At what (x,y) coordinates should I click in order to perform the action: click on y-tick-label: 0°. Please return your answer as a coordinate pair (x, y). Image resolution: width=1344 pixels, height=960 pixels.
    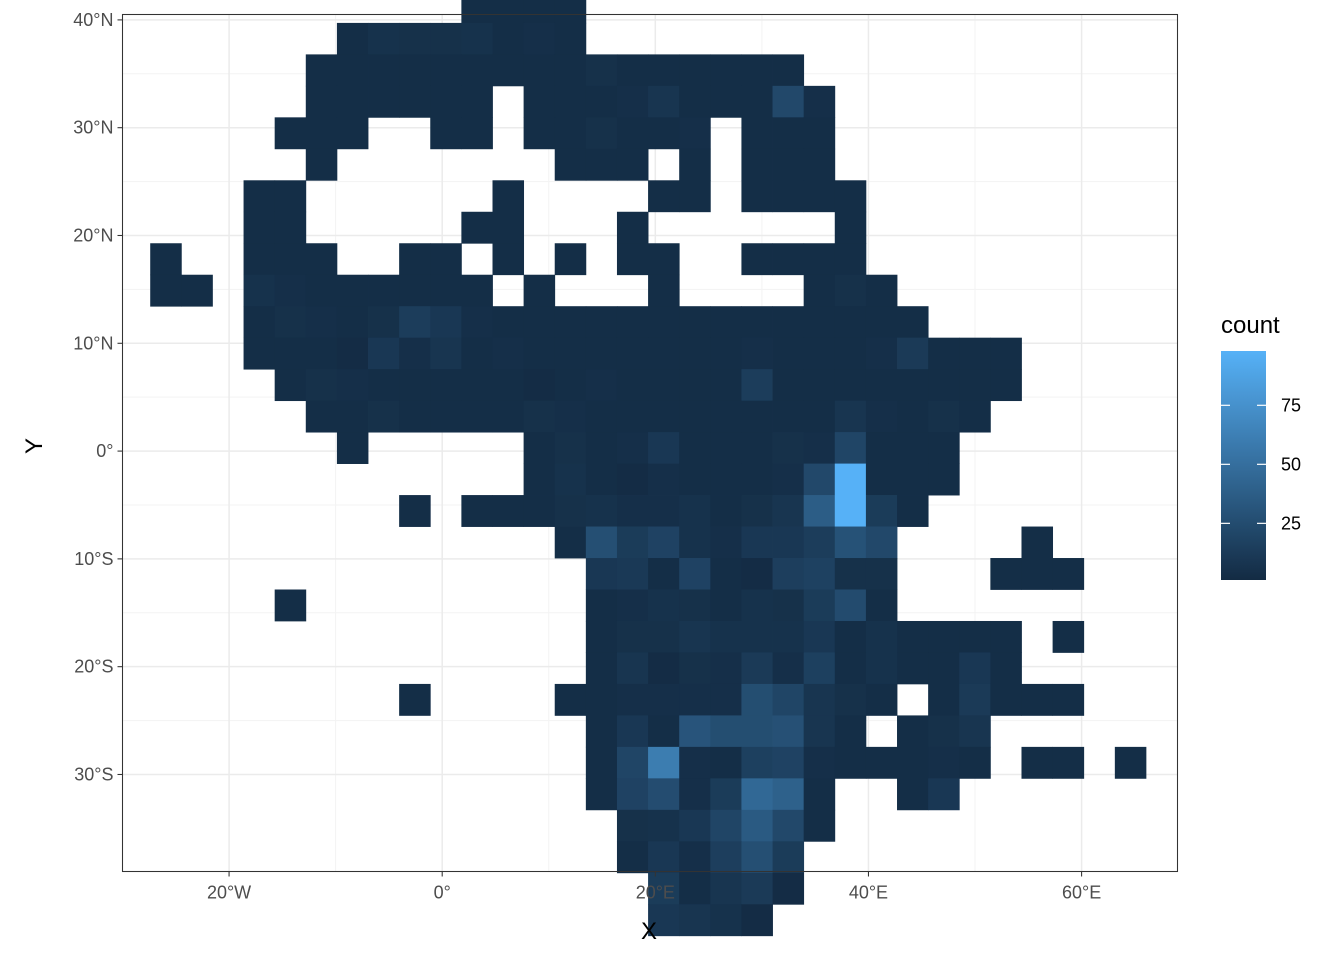
    Looking at the image, I should click on (104, 451).